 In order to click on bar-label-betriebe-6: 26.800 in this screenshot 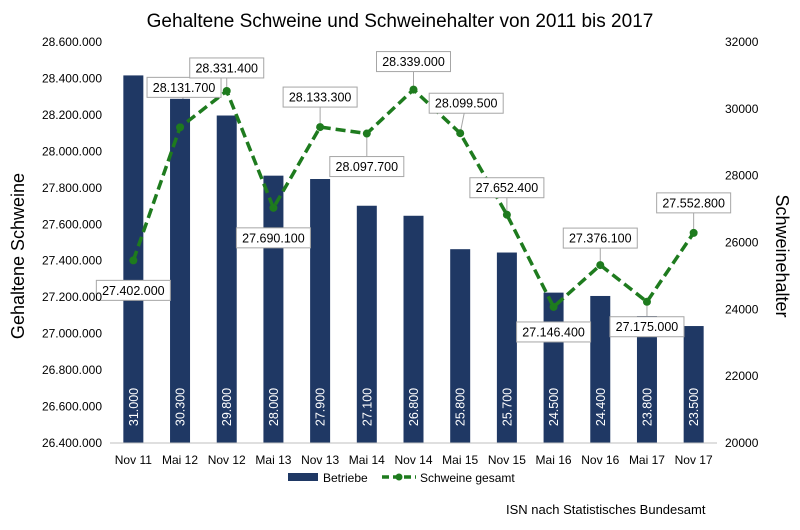, I will do `click(414, 407)`.